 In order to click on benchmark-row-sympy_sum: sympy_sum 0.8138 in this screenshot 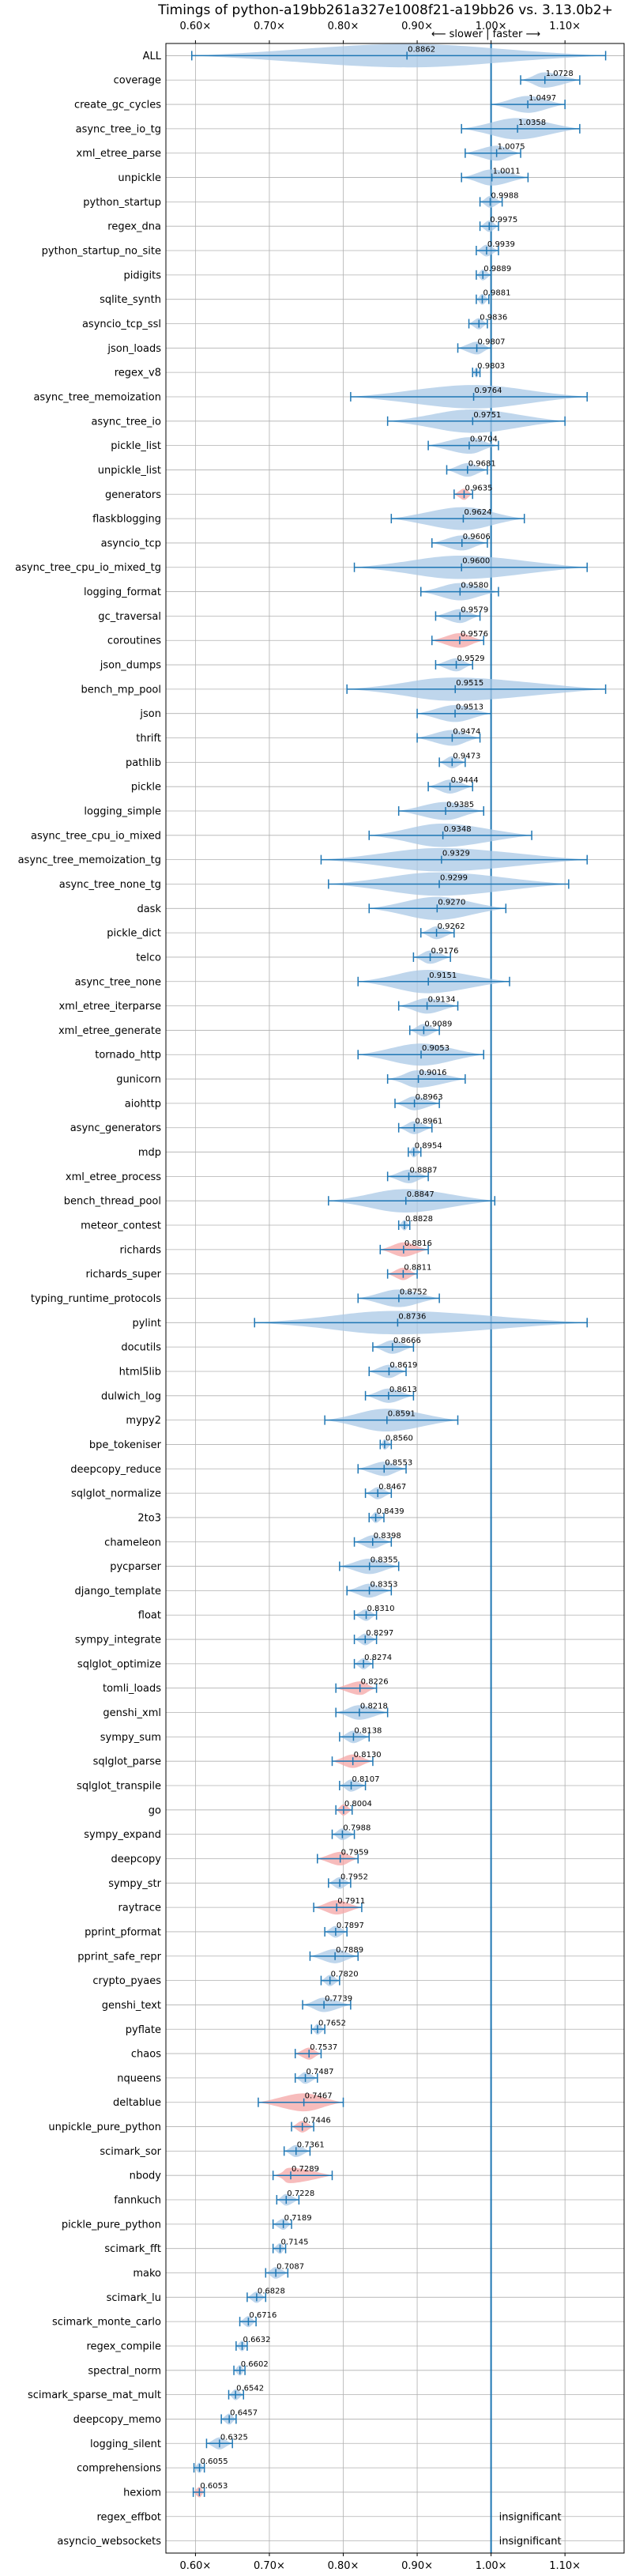, I will do `click(241, 1735)`.